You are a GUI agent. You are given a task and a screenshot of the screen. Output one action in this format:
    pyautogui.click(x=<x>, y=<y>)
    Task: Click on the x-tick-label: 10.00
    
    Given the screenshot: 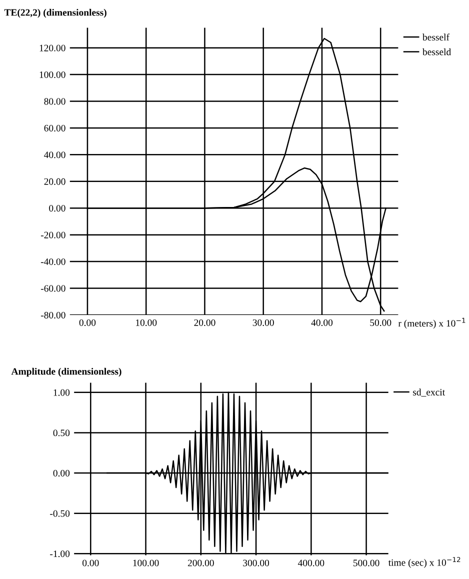 What is the action you would take?
    pyautogui.click(x=146, y=322)
    